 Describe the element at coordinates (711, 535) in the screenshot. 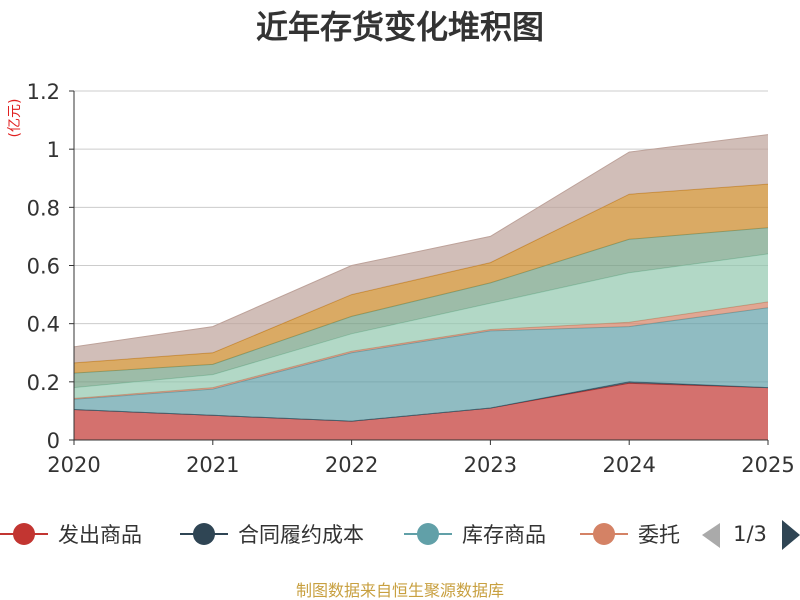

I see `legend-prev-icon` at that location.